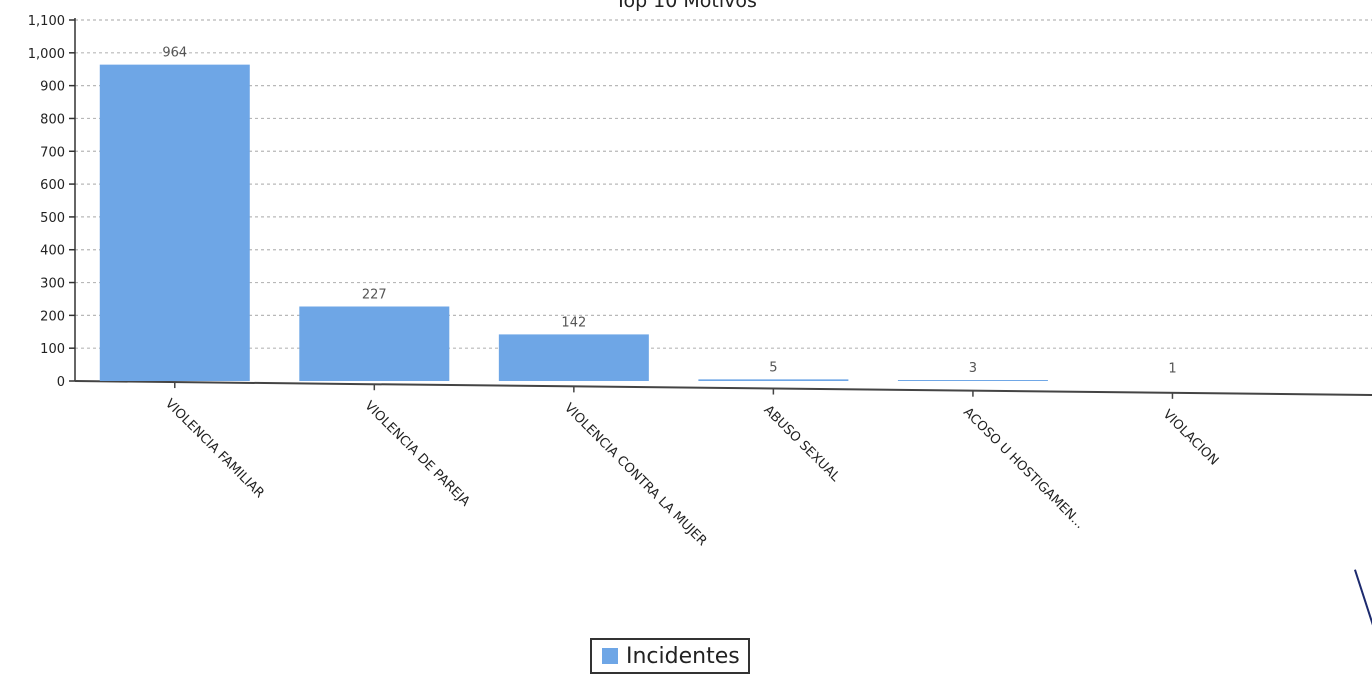 The image size is (1372, 684). I want to click on y-tick-label: 800, so click(52, 119).